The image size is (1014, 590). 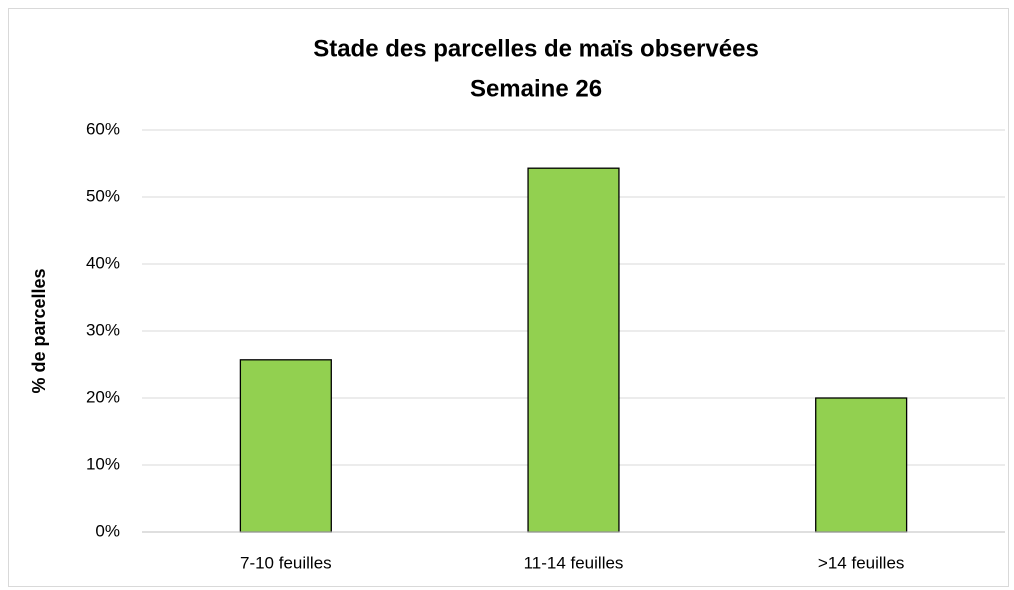 I want to click on x-tick-label: 11-14 feuilles, so click(x=574, y=562).